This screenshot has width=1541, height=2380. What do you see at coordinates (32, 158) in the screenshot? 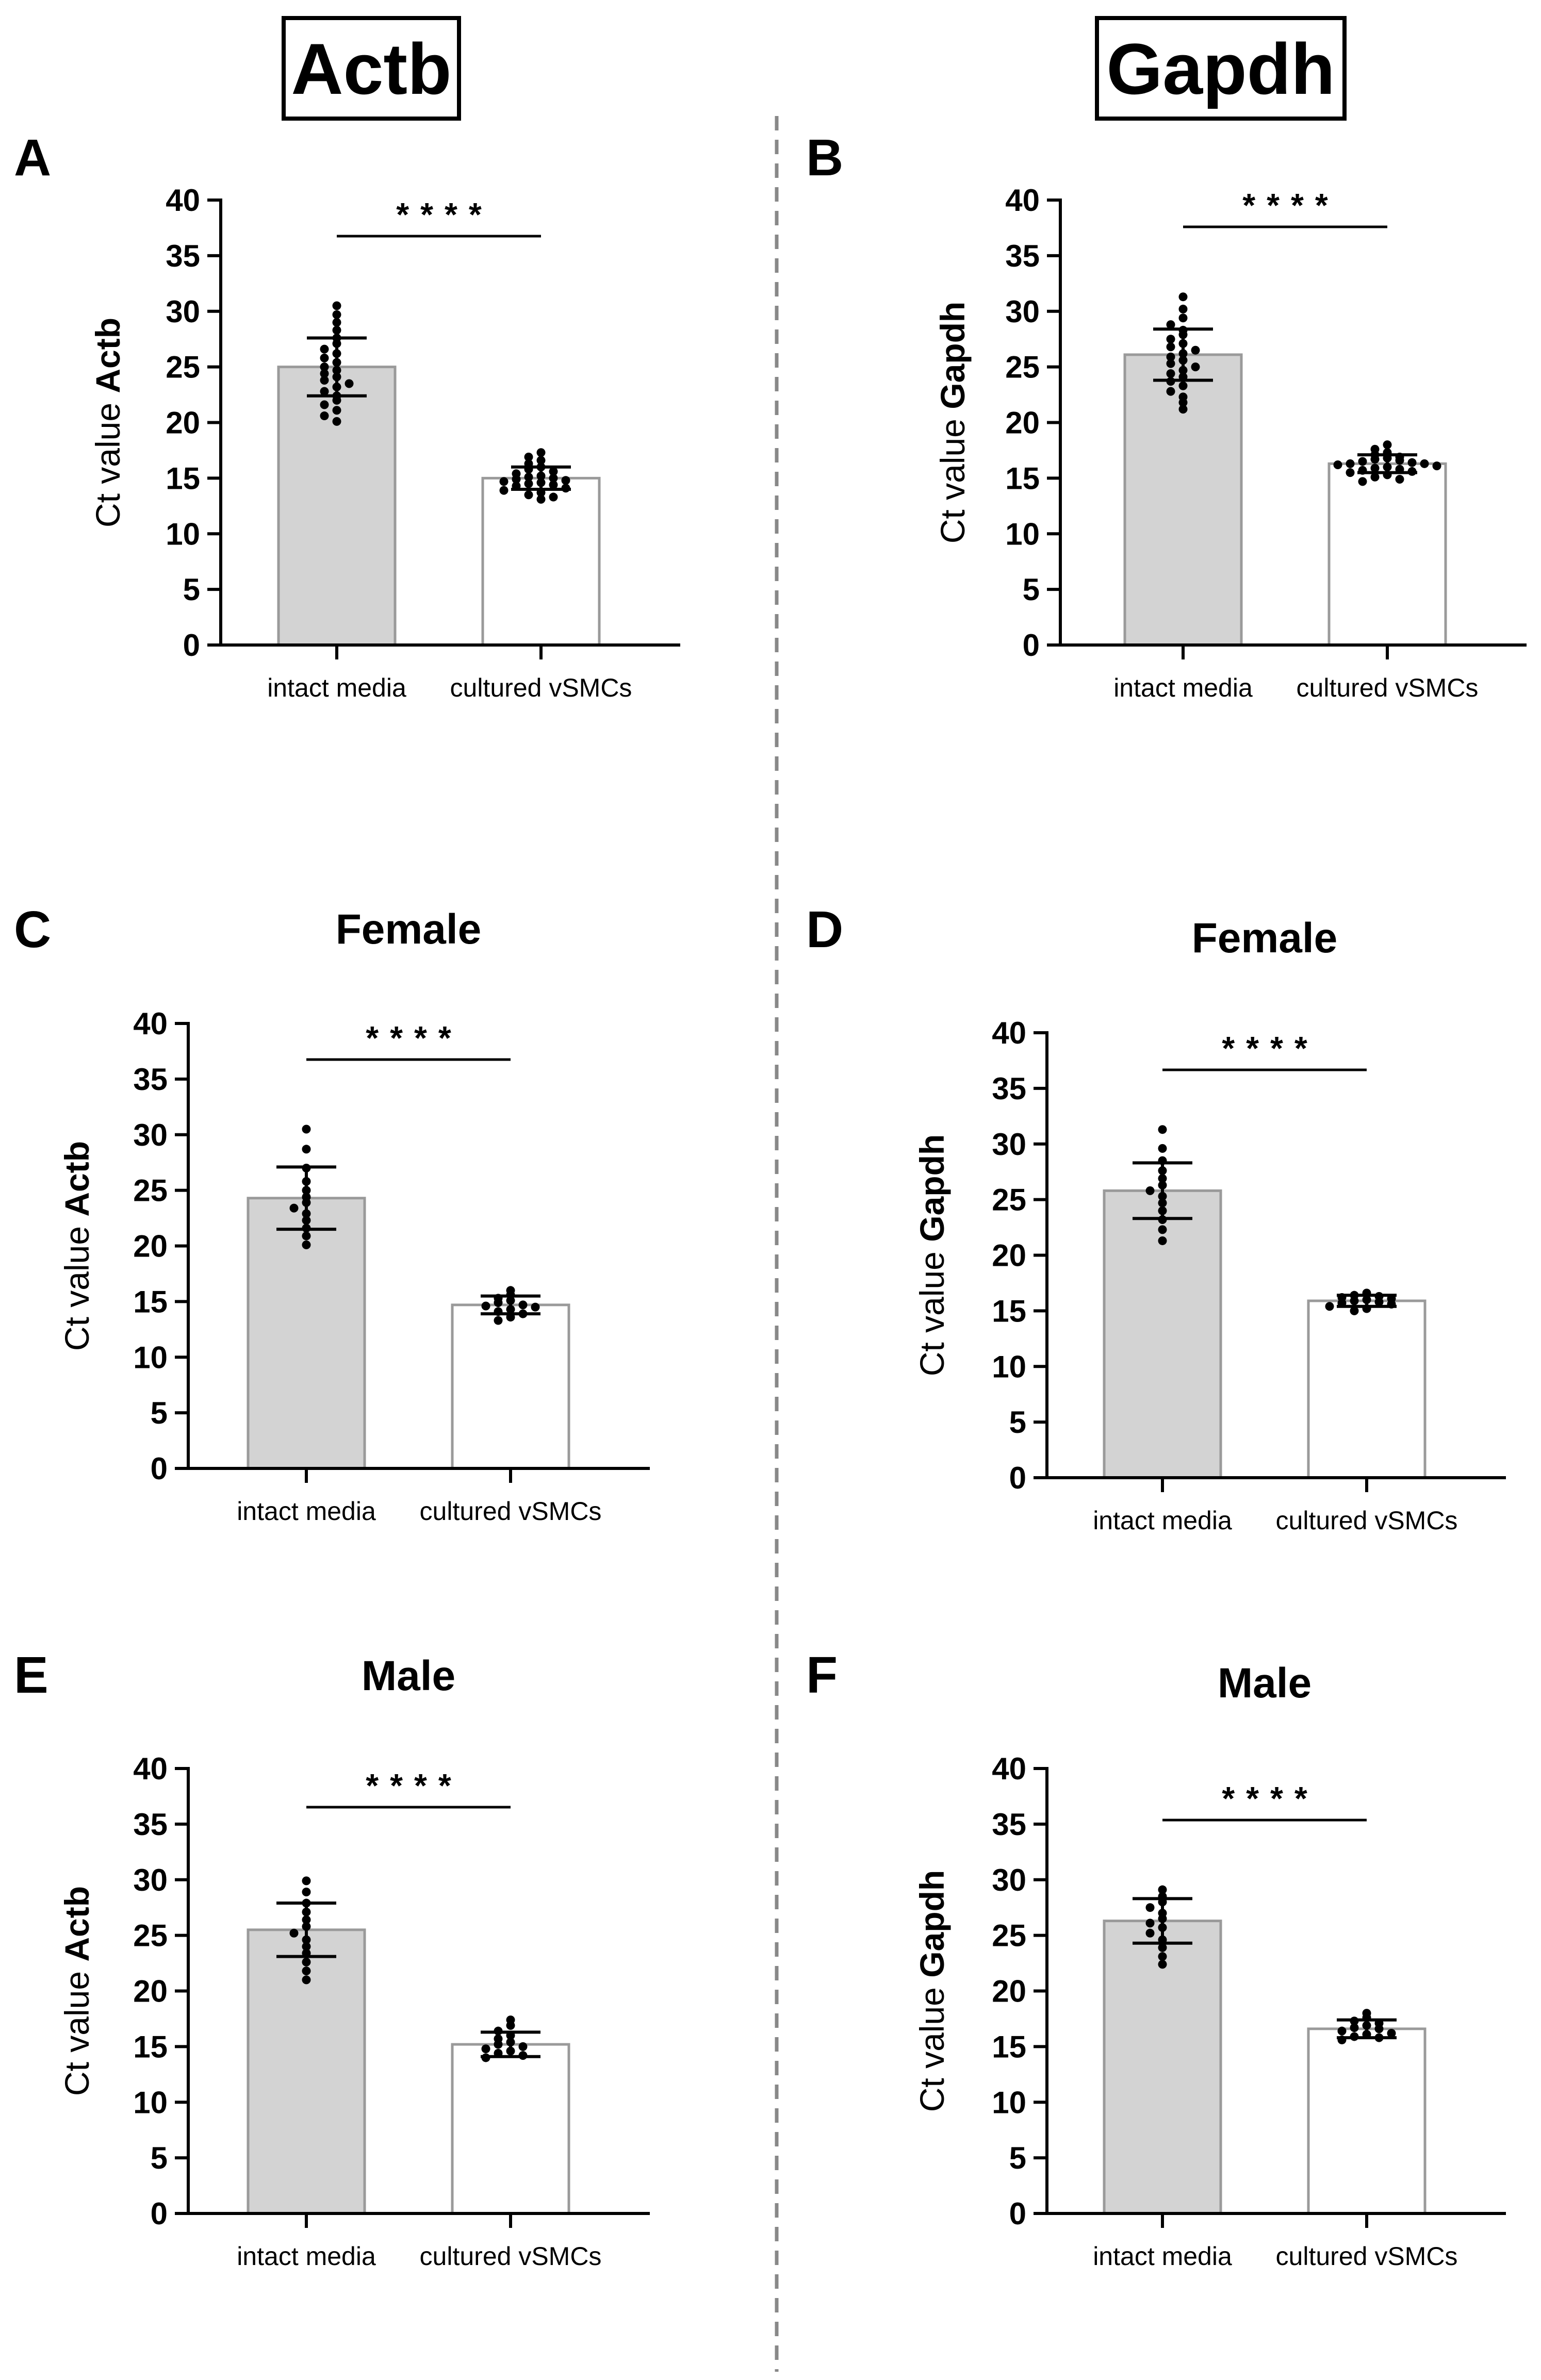
I see `panel-letter: A` at bounding box center [32, 158].